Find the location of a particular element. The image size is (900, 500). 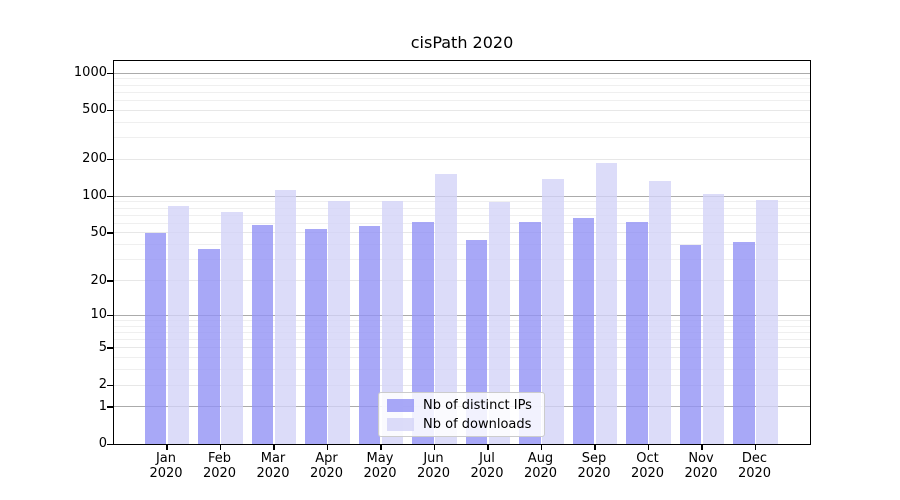

legend-label-downloads: Nb of downloads is located at coordinates (477, 424).